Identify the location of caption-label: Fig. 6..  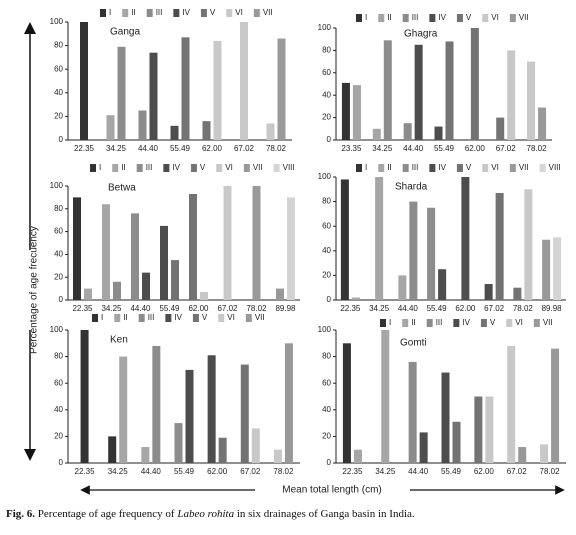
(21, 514).